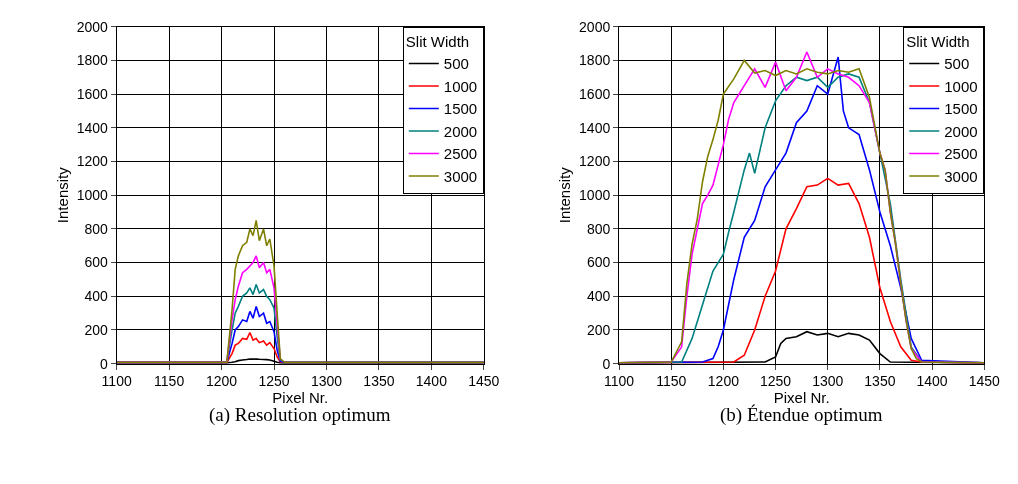 This screenshot has width=1018, height=484. Describe the element at coordinates (300, 415) in the screenshot. I see `text: (a) Resolution optimum` at that location.